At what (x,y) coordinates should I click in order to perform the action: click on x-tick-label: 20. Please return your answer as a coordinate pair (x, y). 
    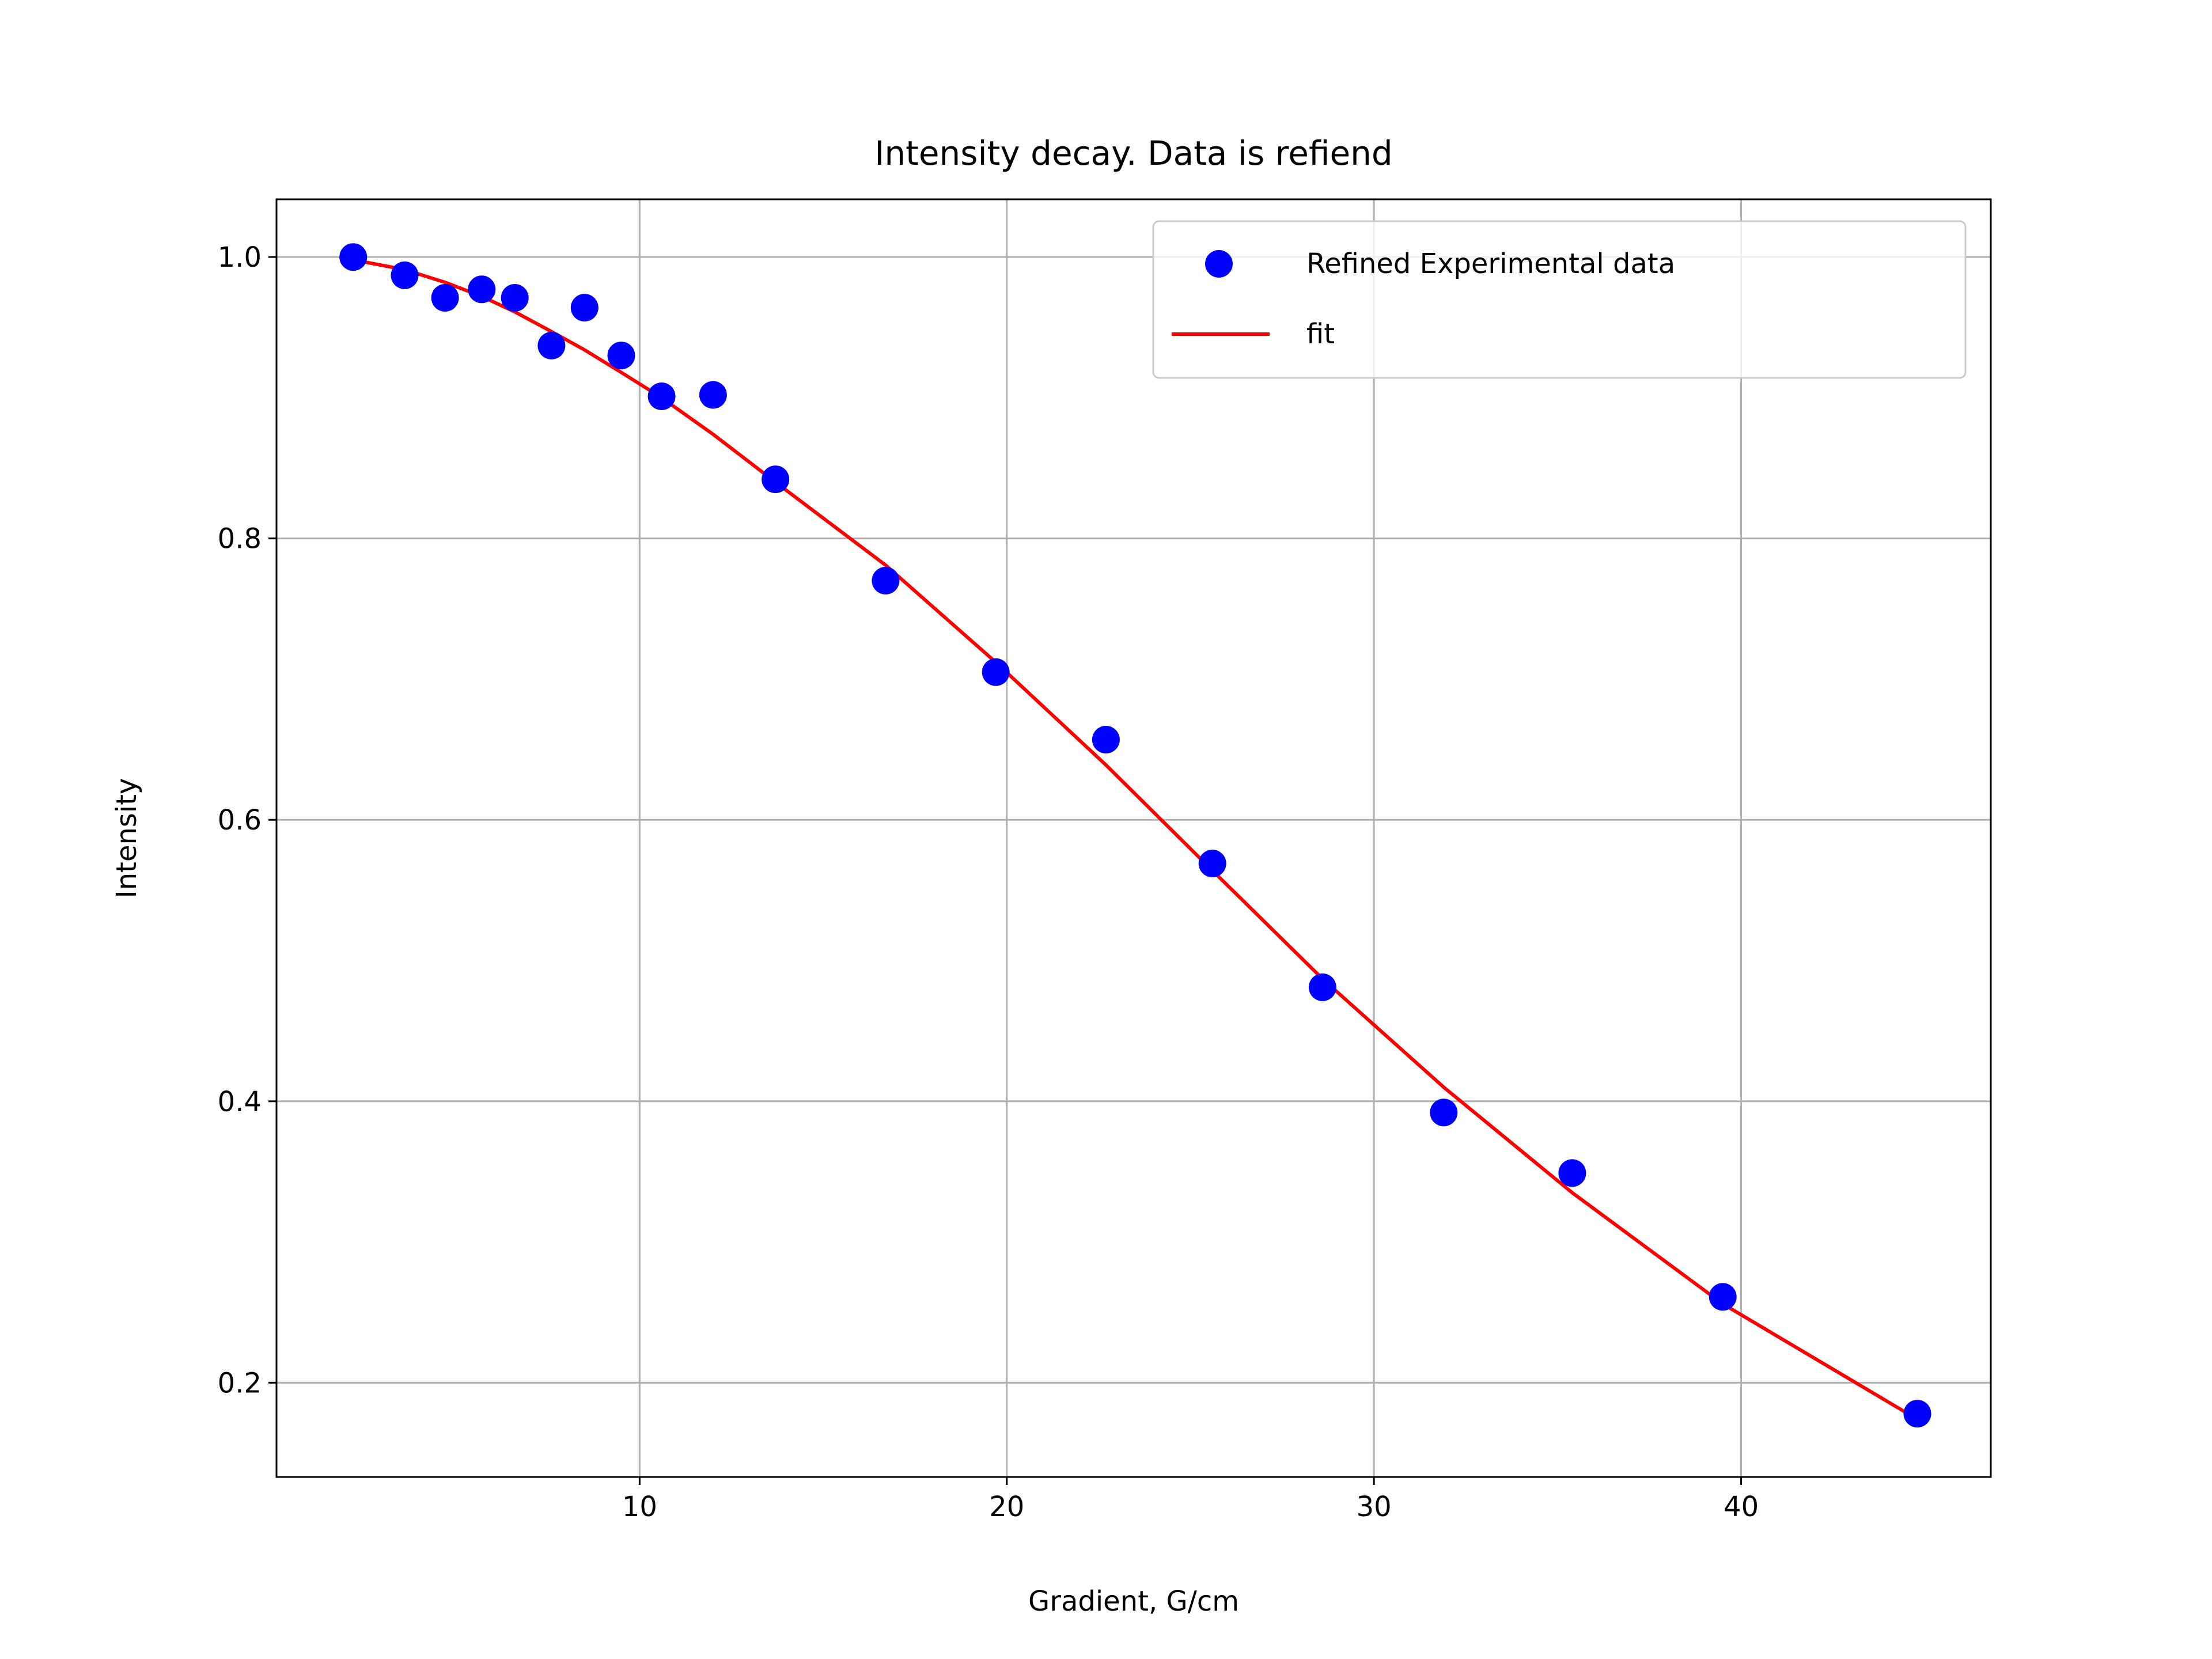
    Looking at the image, I should click on (1006, 1507).